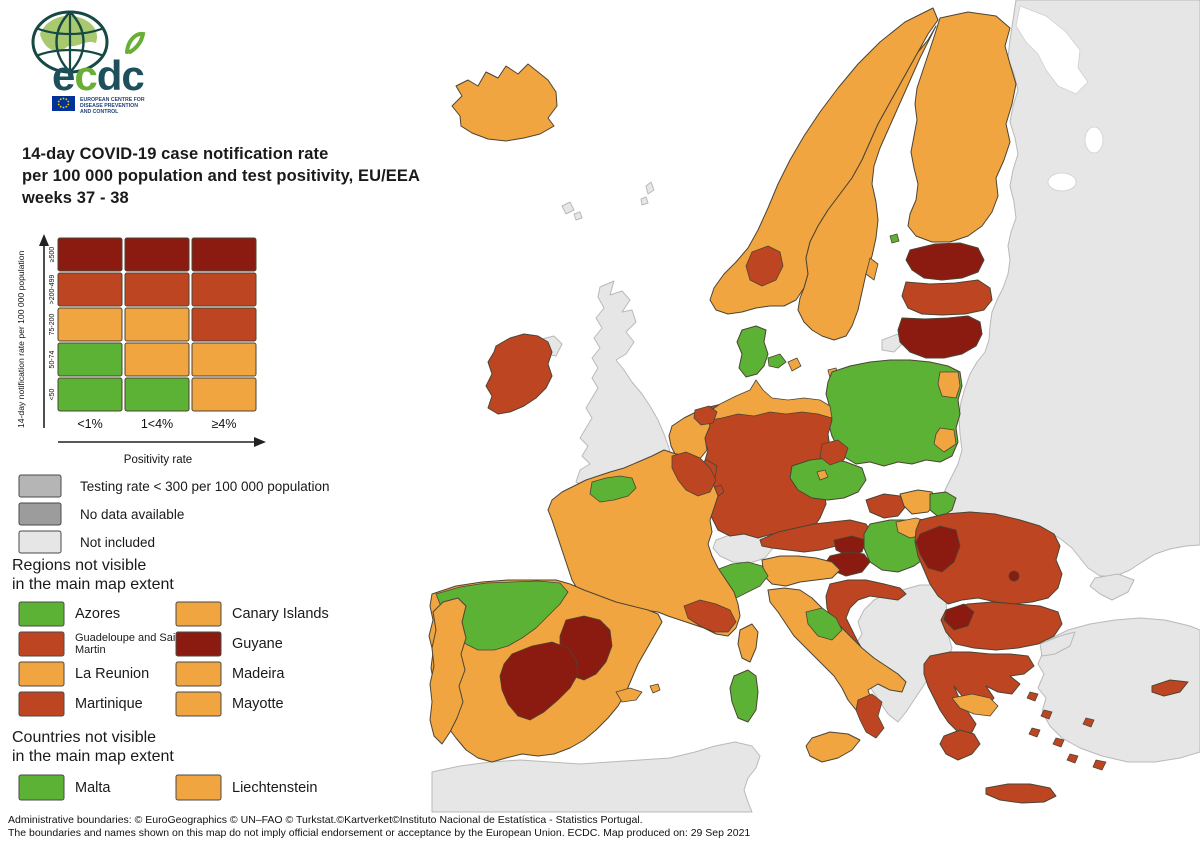 This screenshot has width=1200, height=847. I want to click on legend-azores: Azores, so click(69, 614).